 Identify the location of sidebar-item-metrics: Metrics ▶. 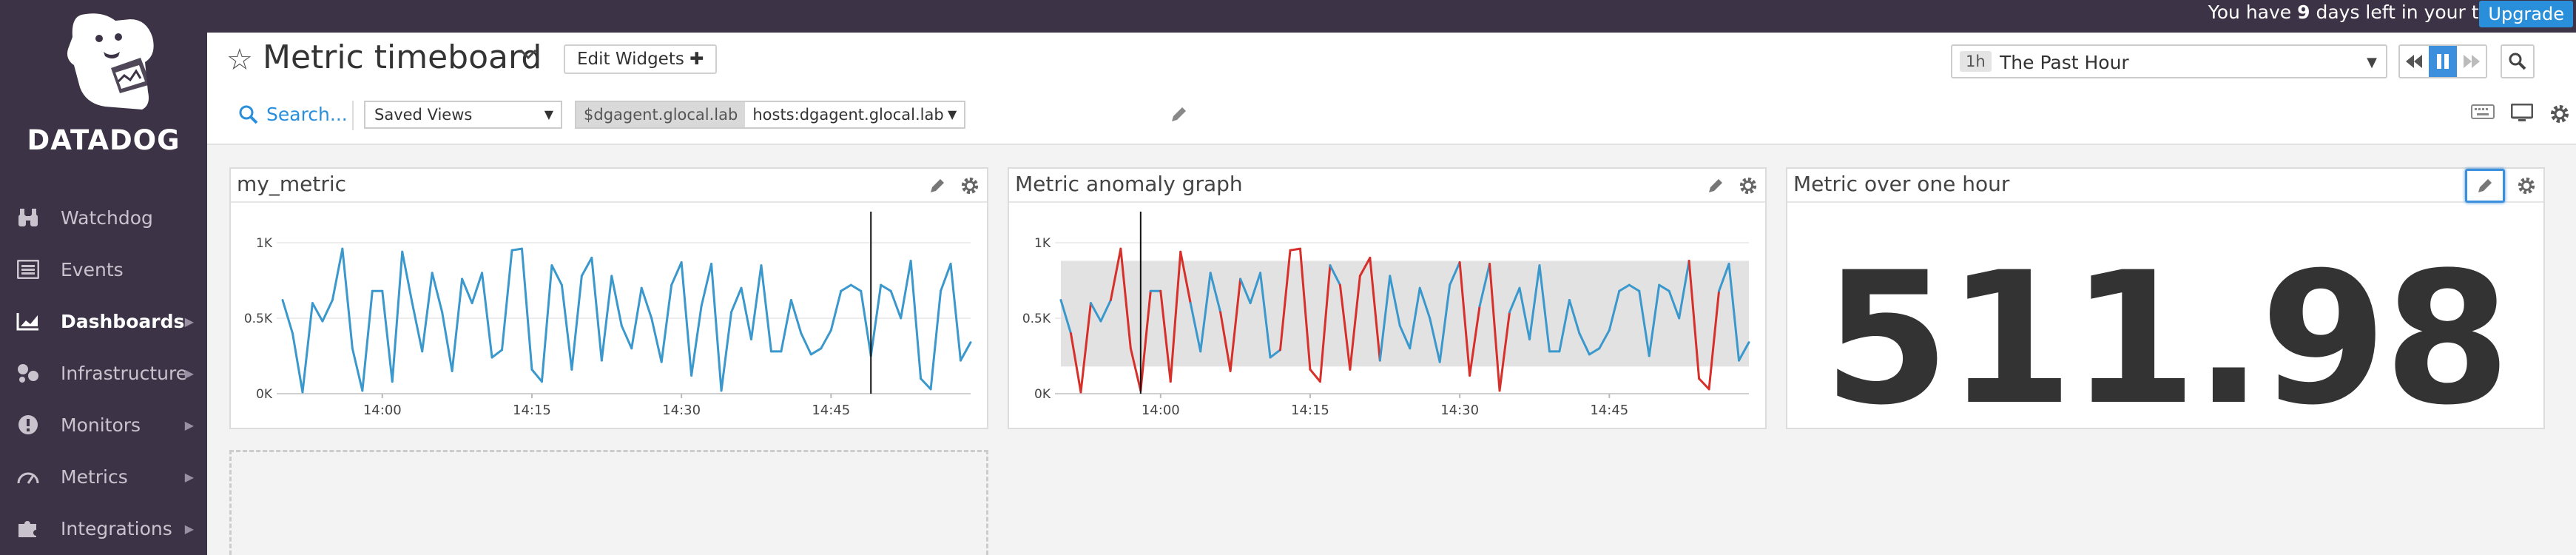
(103, 476).